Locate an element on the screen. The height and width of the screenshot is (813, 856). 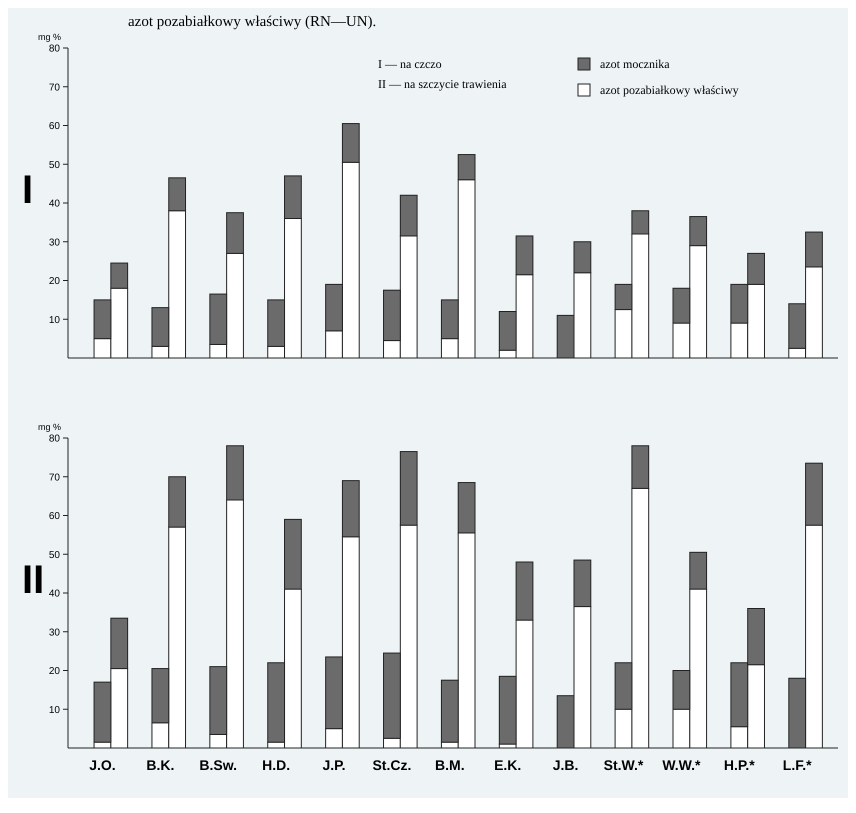
x-tick-label: H.D. is located at coordinates (276, 765).